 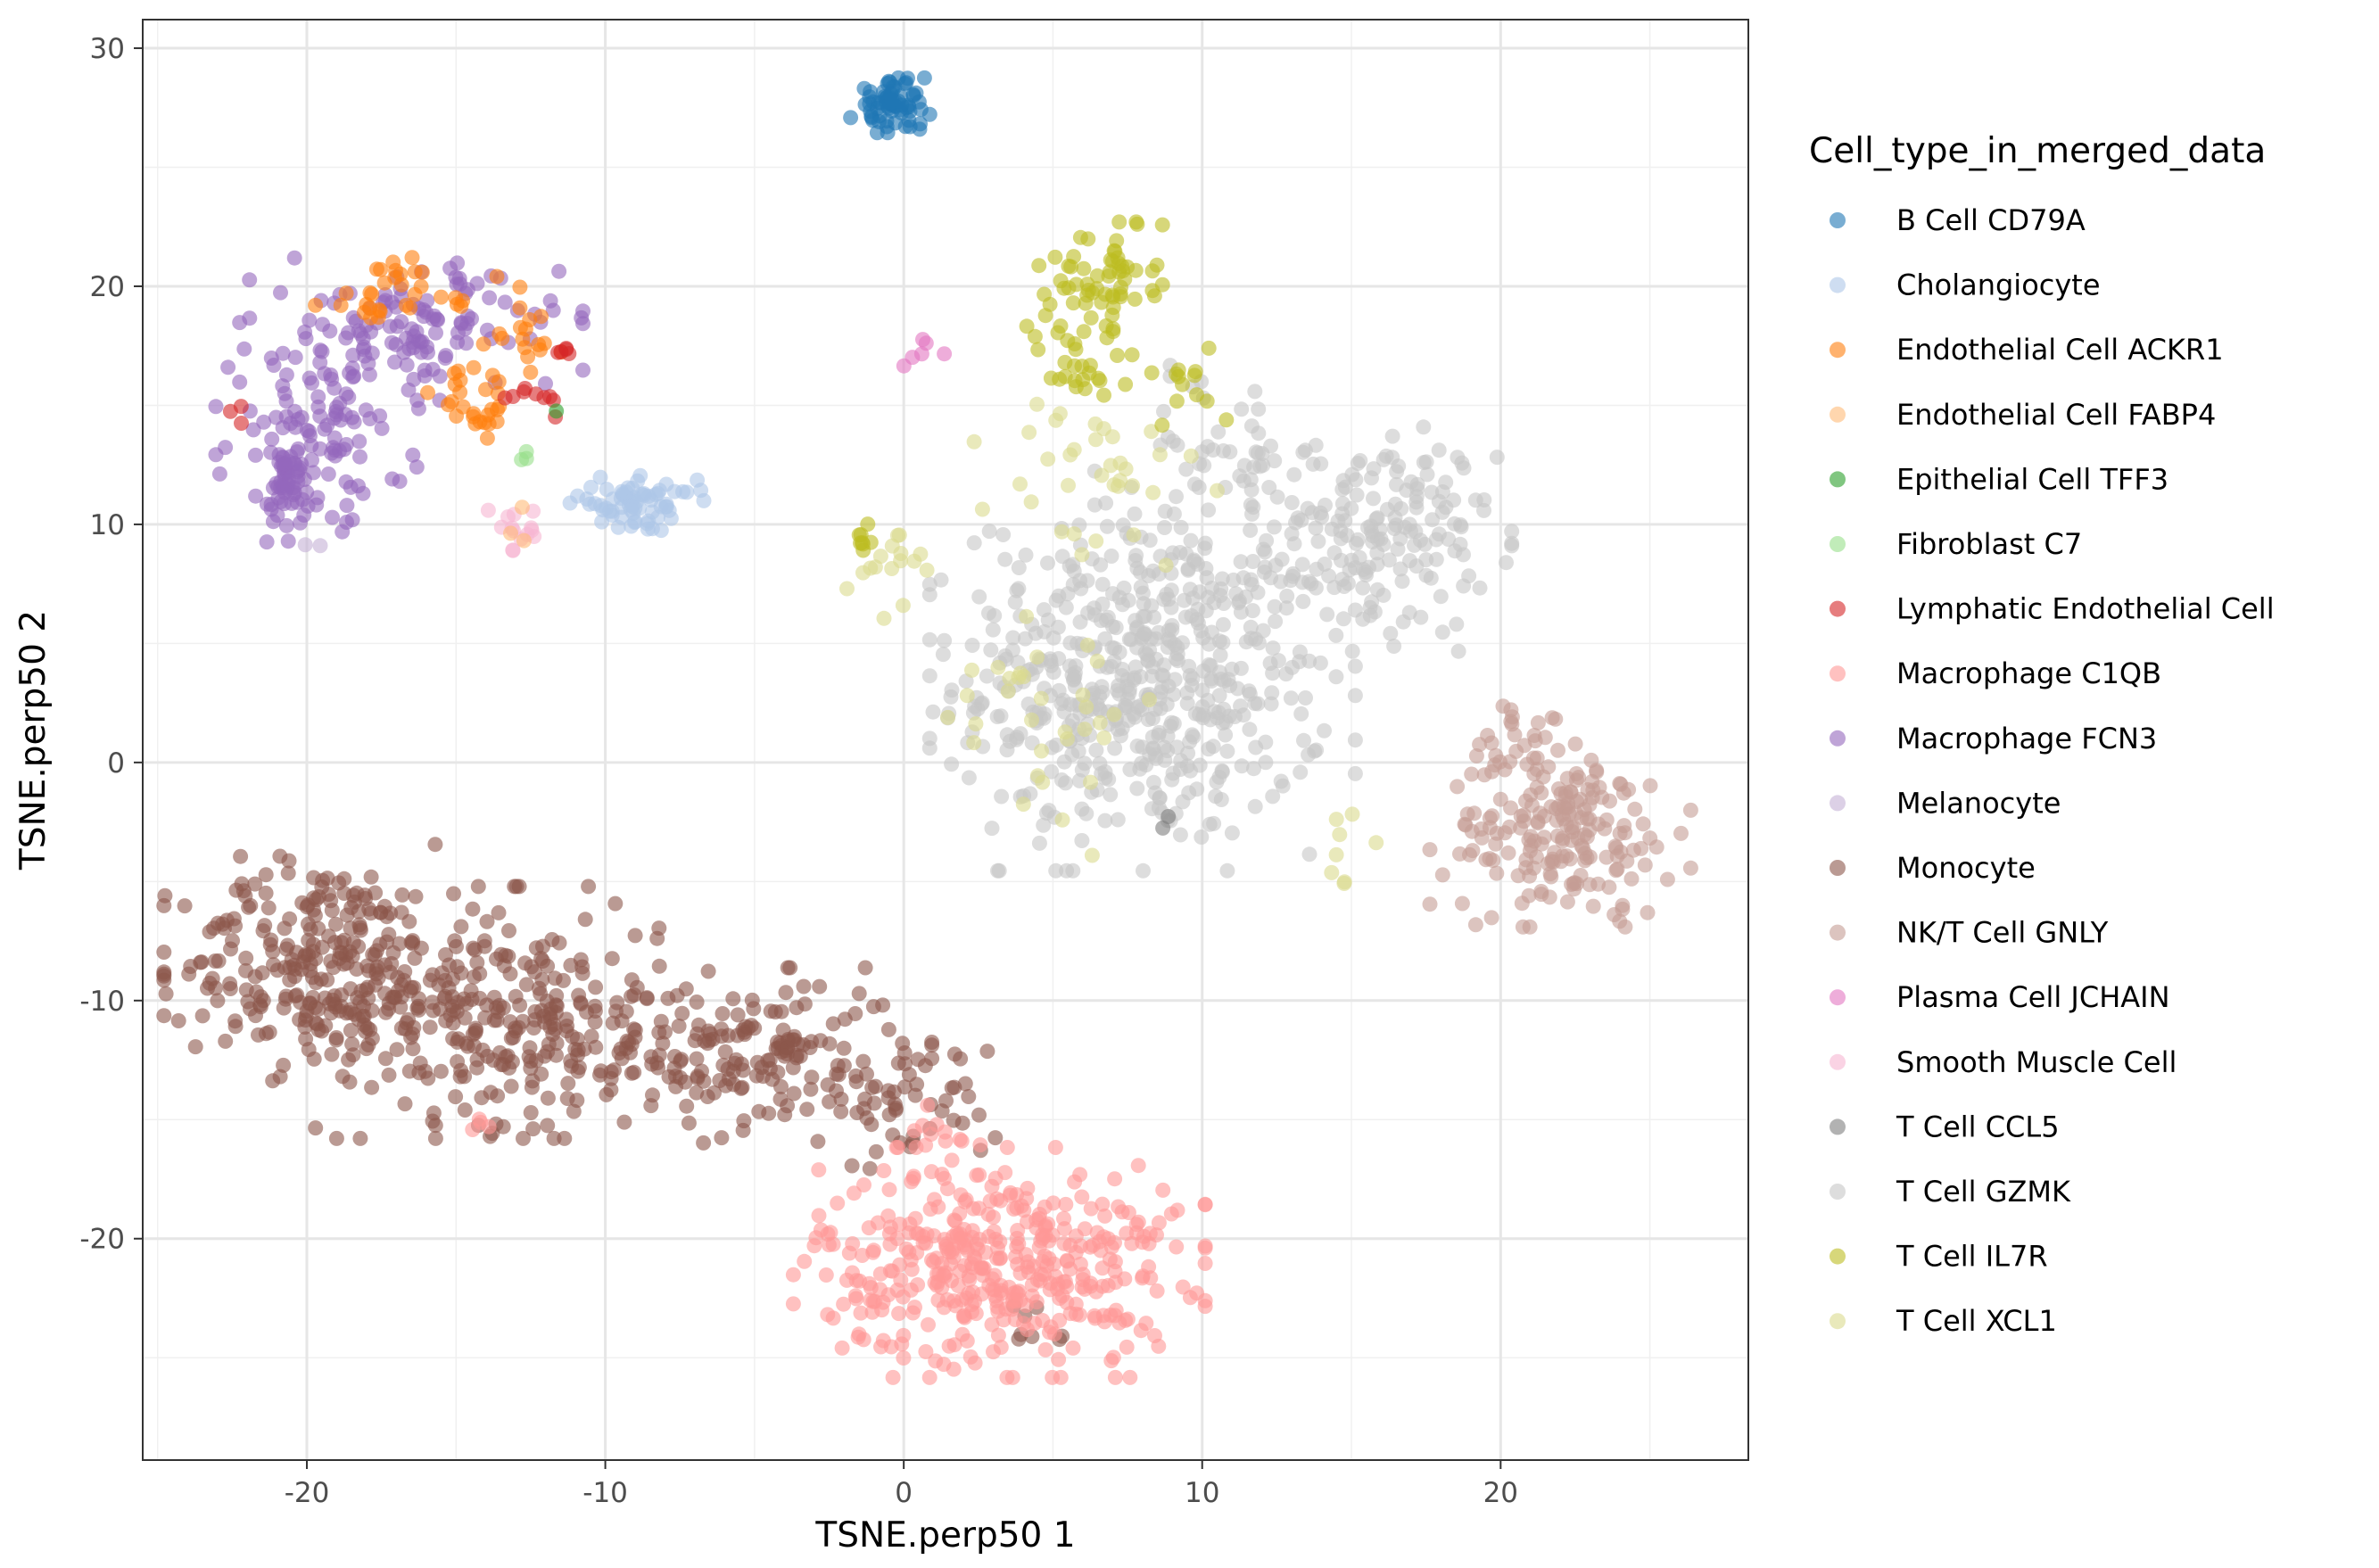 What do you see at coordinates (108, 49) in the screenshot?
I see `y-tick-label: 30` at bounding box center [108, 49].